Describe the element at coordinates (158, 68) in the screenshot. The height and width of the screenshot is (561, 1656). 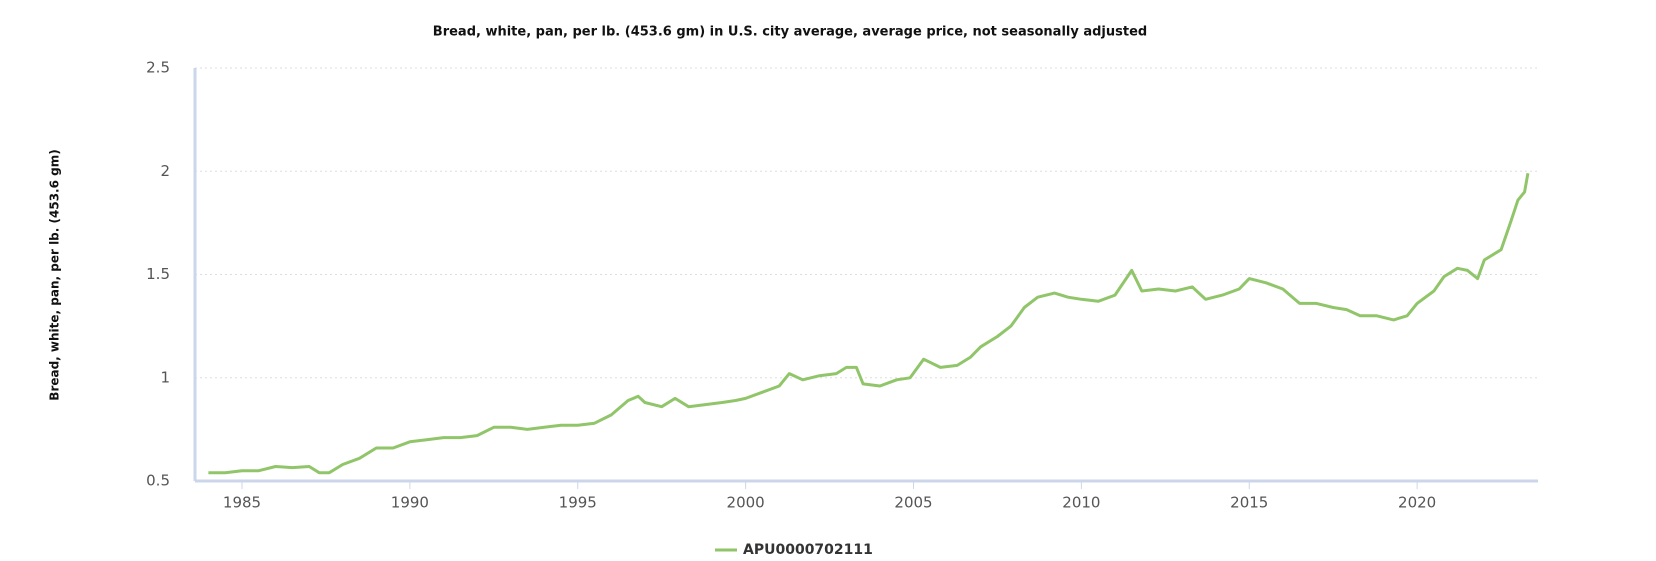
I see `y-tick-label: 2.5` at that location.